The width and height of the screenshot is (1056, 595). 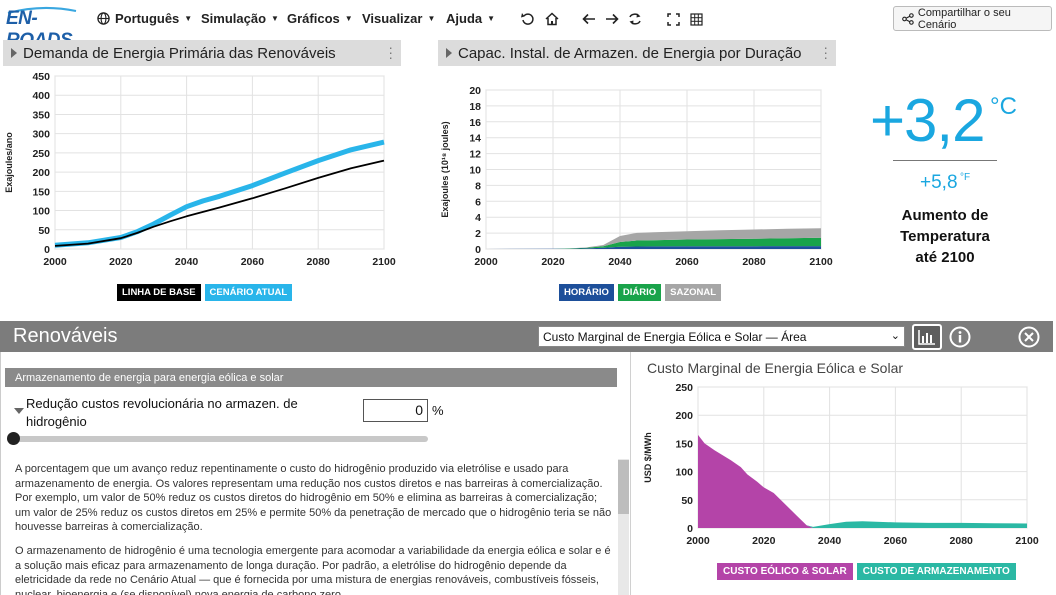 I want to click on menu-language-label: Português, so click(x=147, y=18).